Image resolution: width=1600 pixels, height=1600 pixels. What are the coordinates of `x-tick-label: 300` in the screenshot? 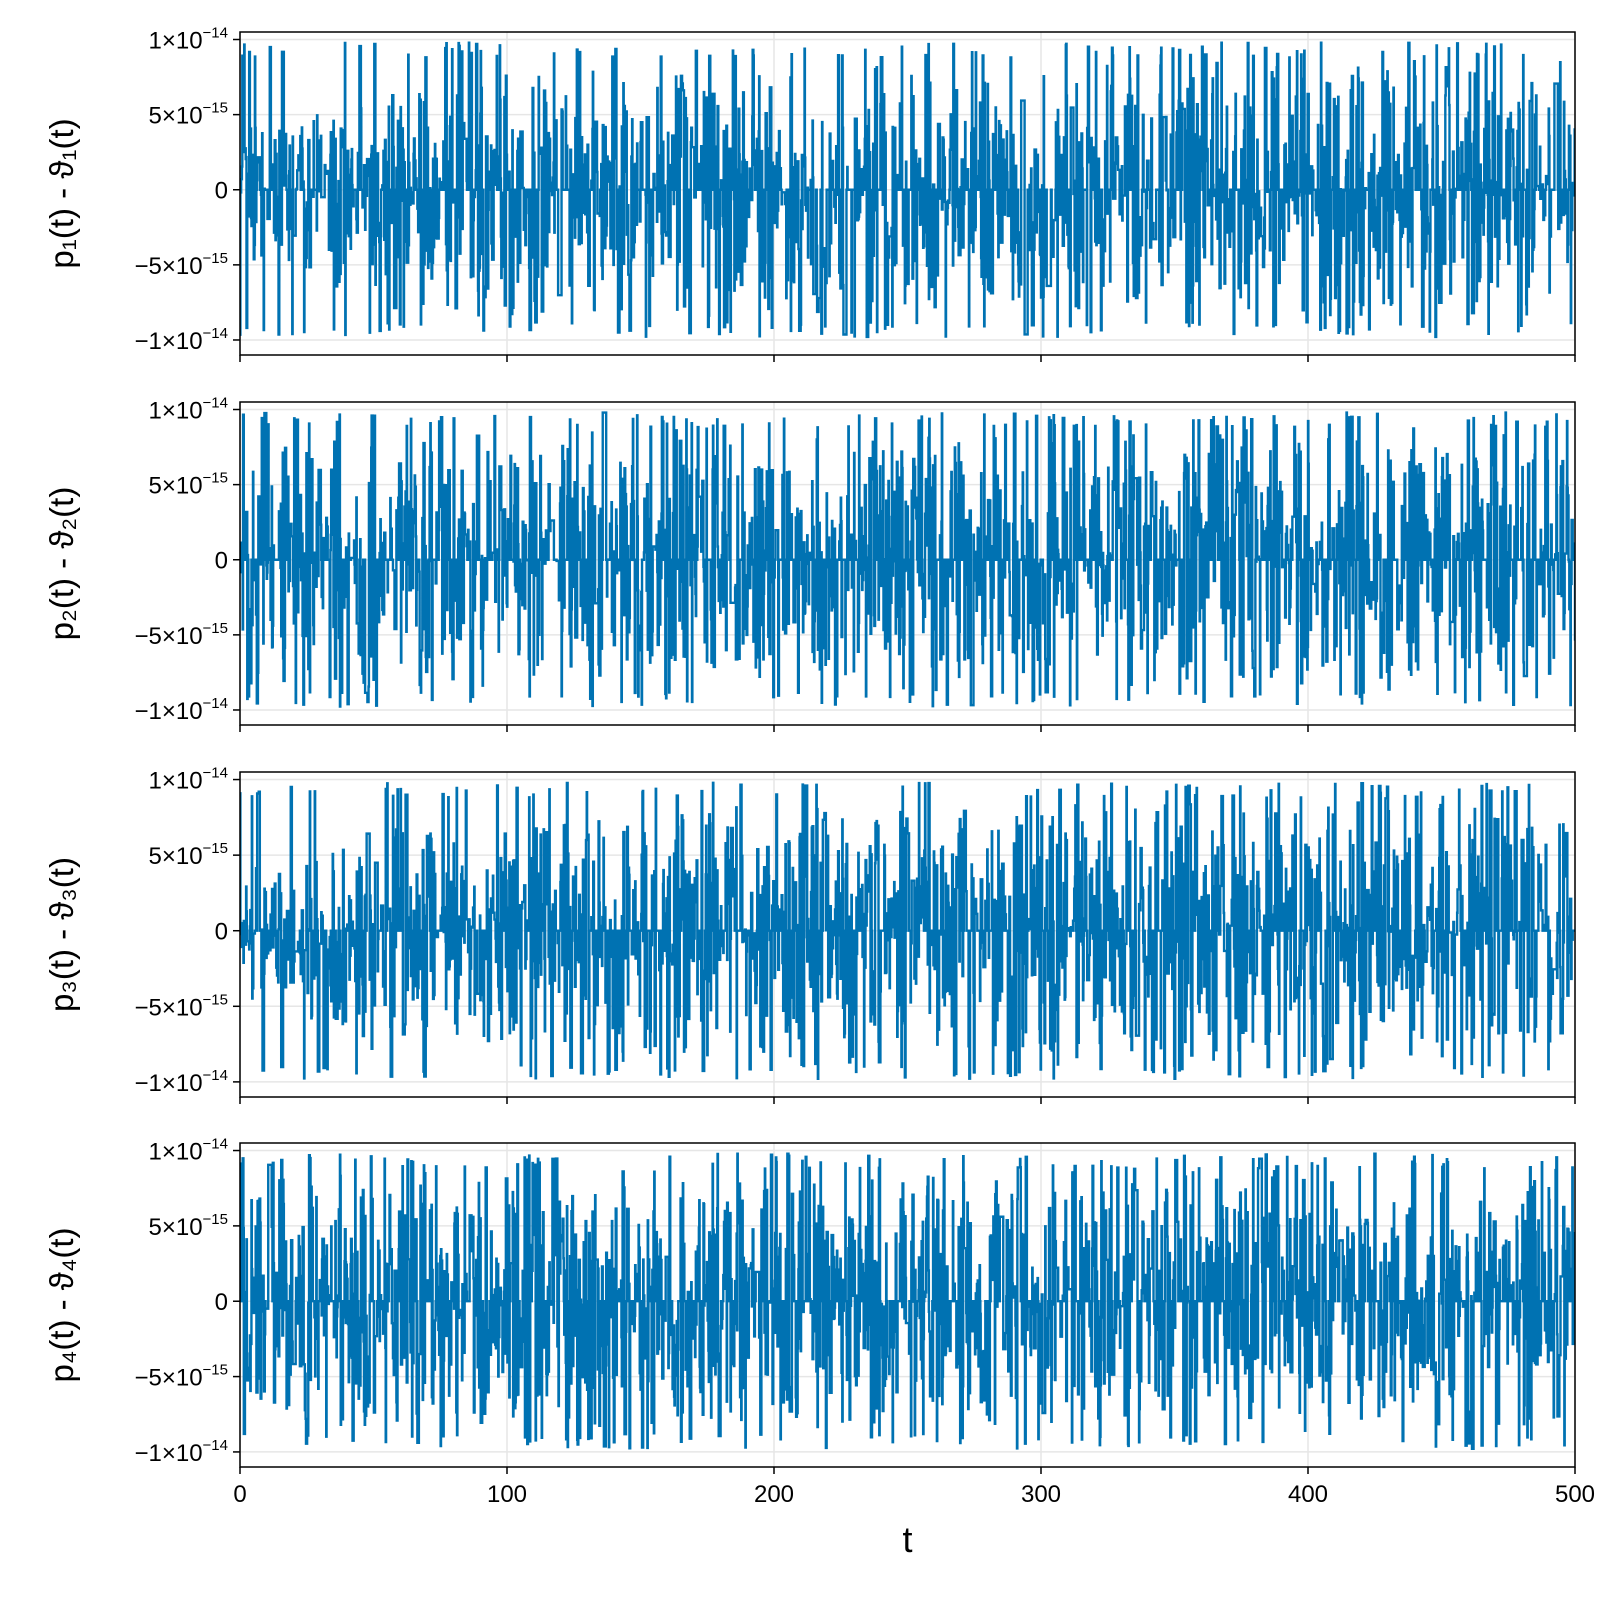 It's located at (1041, 1494).